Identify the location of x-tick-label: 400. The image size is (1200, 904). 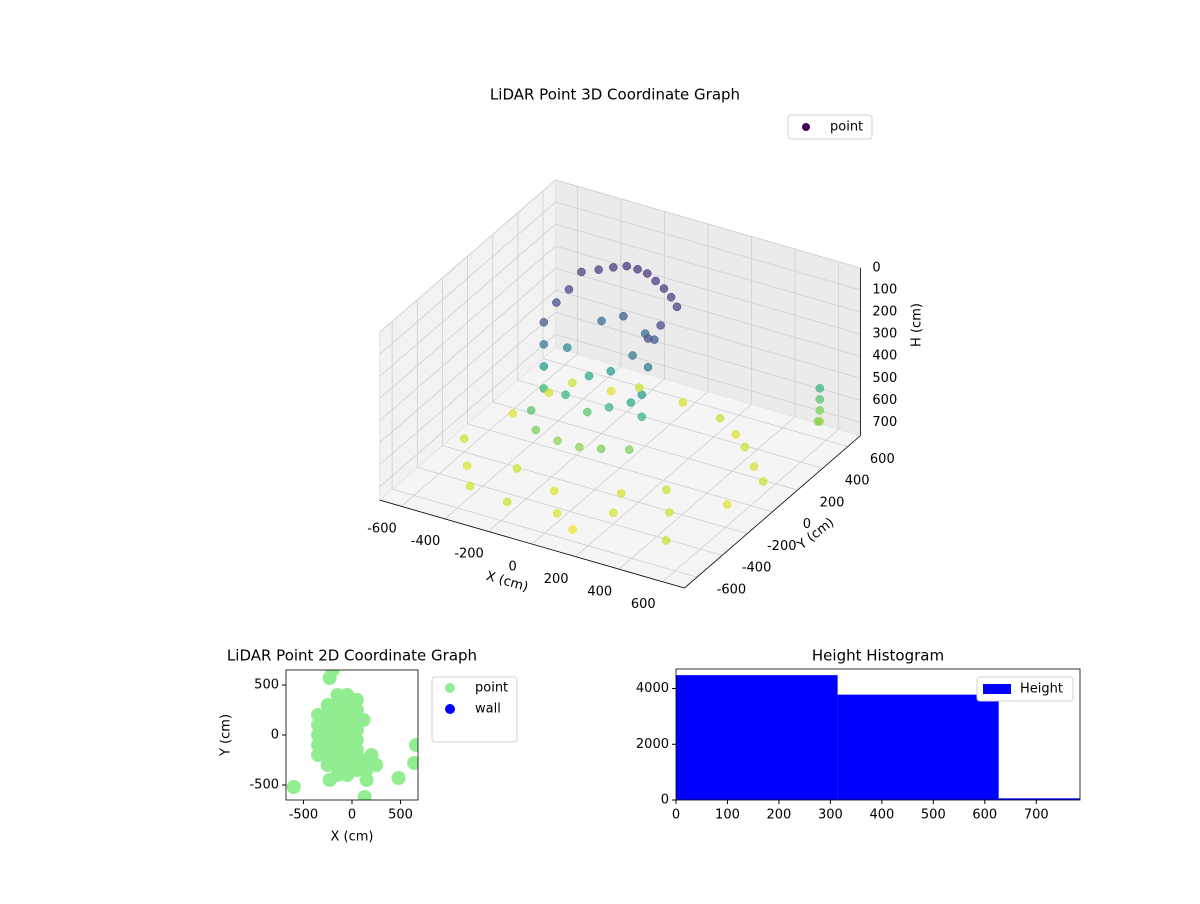
(599, 591).